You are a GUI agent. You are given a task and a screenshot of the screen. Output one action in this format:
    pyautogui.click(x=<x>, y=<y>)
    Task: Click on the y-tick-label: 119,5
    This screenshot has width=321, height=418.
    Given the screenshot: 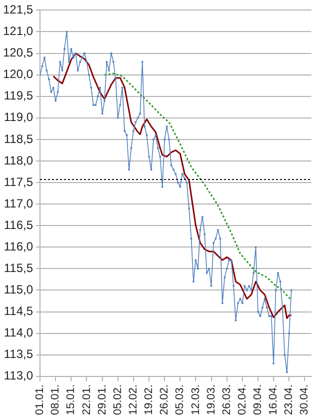 What is the action you would take?
    pyautogui.click(x=19, y=95)
    